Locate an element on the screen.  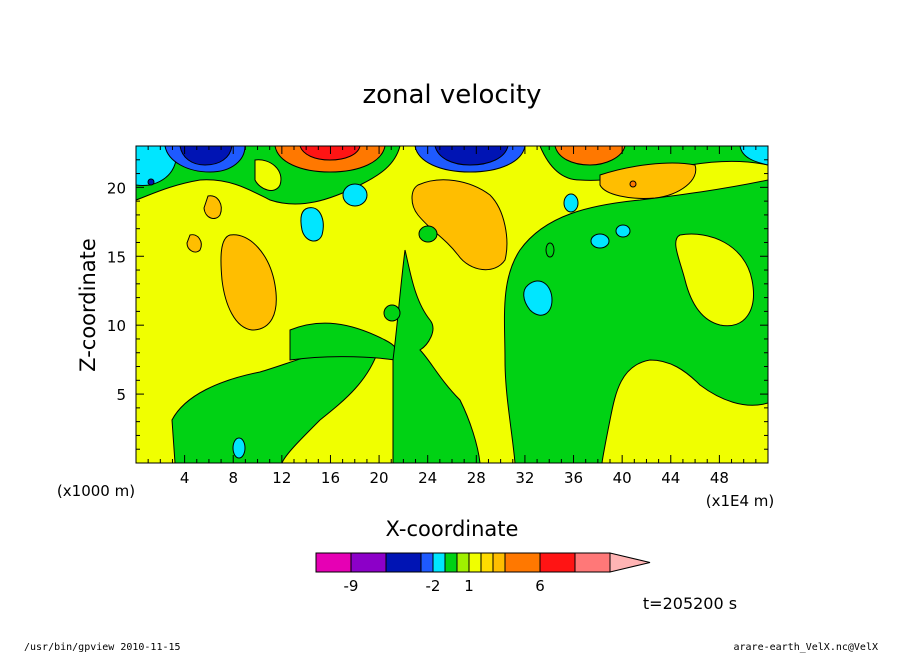
x-tick-label: 32 is located at coordinates (524, 478).